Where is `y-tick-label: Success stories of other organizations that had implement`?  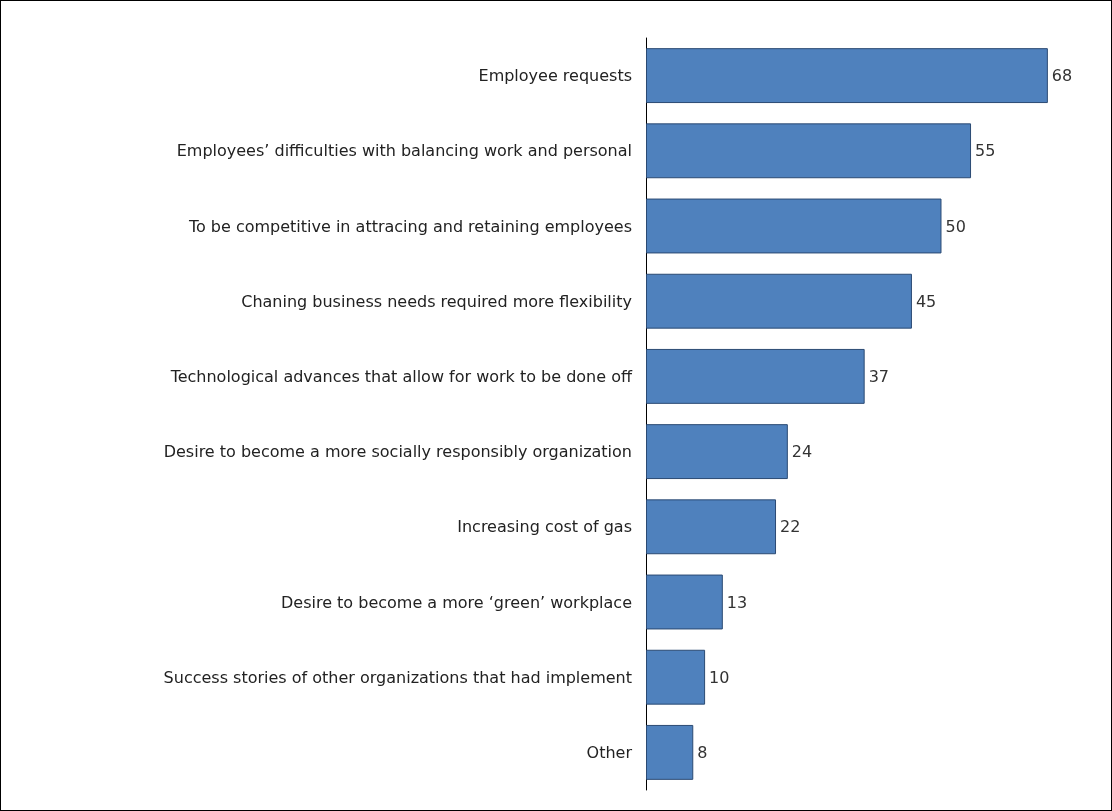 y-tick-label: Success stories of other organizations that had implement is located at coordinates (397, 677).